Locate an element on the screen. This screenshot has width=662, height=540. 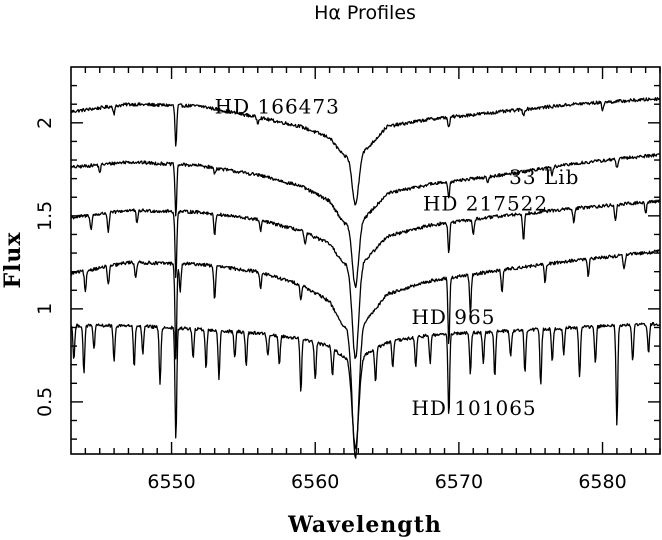
y-tick-label: 2 is located at coordinates (45, 123).